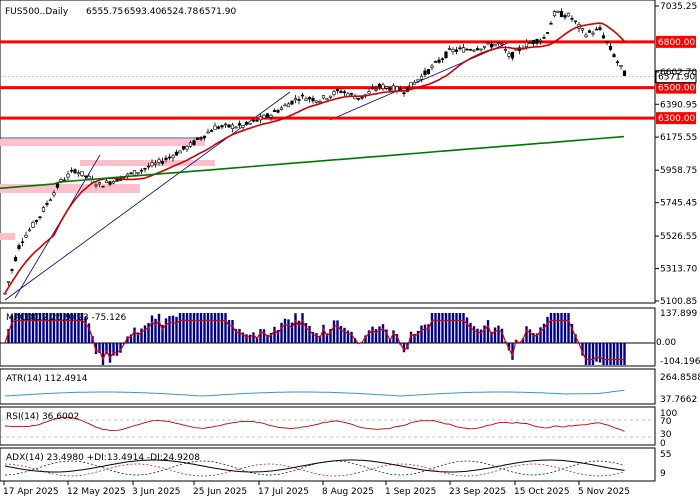  I want to click on level-label: 6800.00, so click(676, 43).